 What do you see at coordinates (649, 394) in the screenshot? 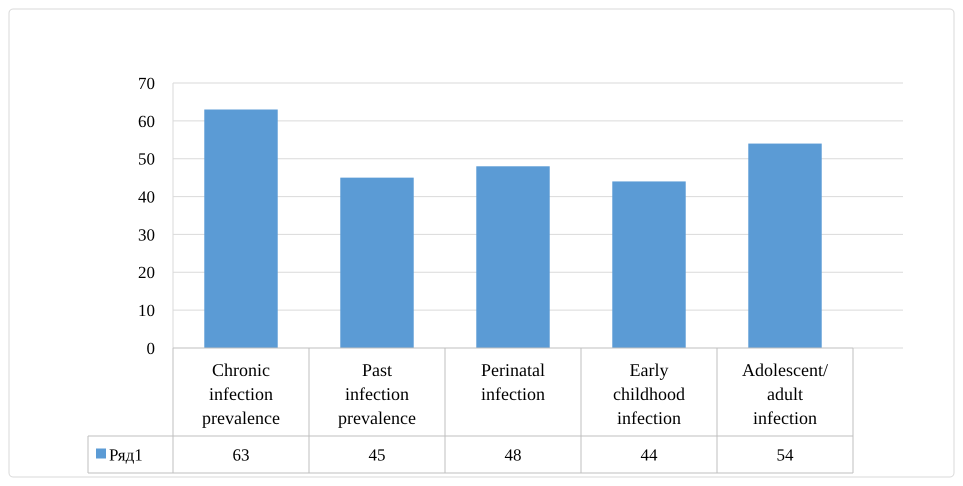
I see `x-tick-label: Early childhood infection` at bounding box center [649, 394].